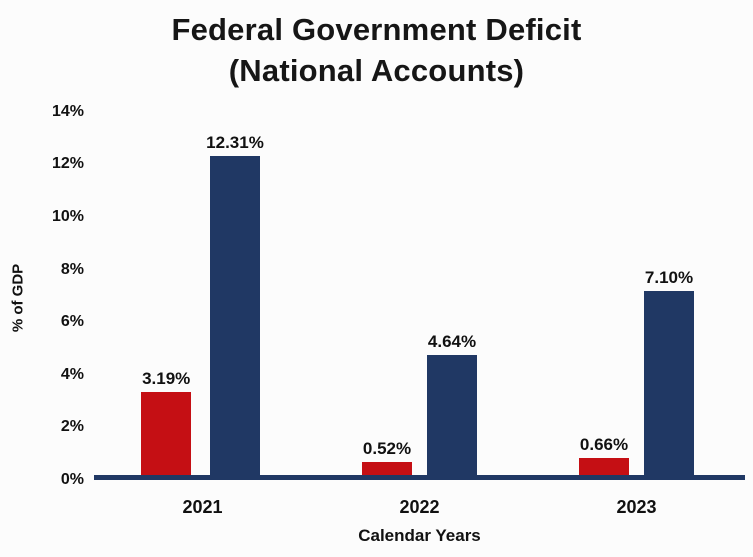  What do you see at coordinates (67, 164) in the screenshot?
I see `y-tick-label: 12%` at bounding box center [67, 164].